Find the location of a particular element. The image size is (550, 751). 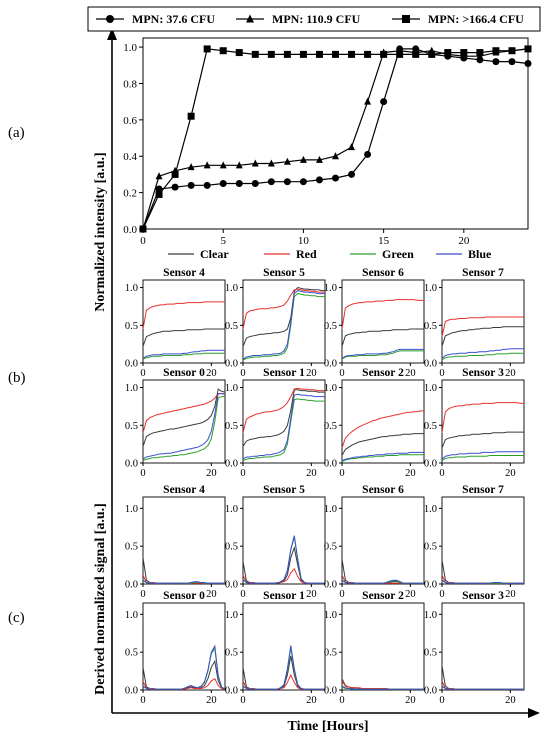

legend-label-mpn-37-6: MPN: 37.6 CFU is located at coordinates (173, 19).